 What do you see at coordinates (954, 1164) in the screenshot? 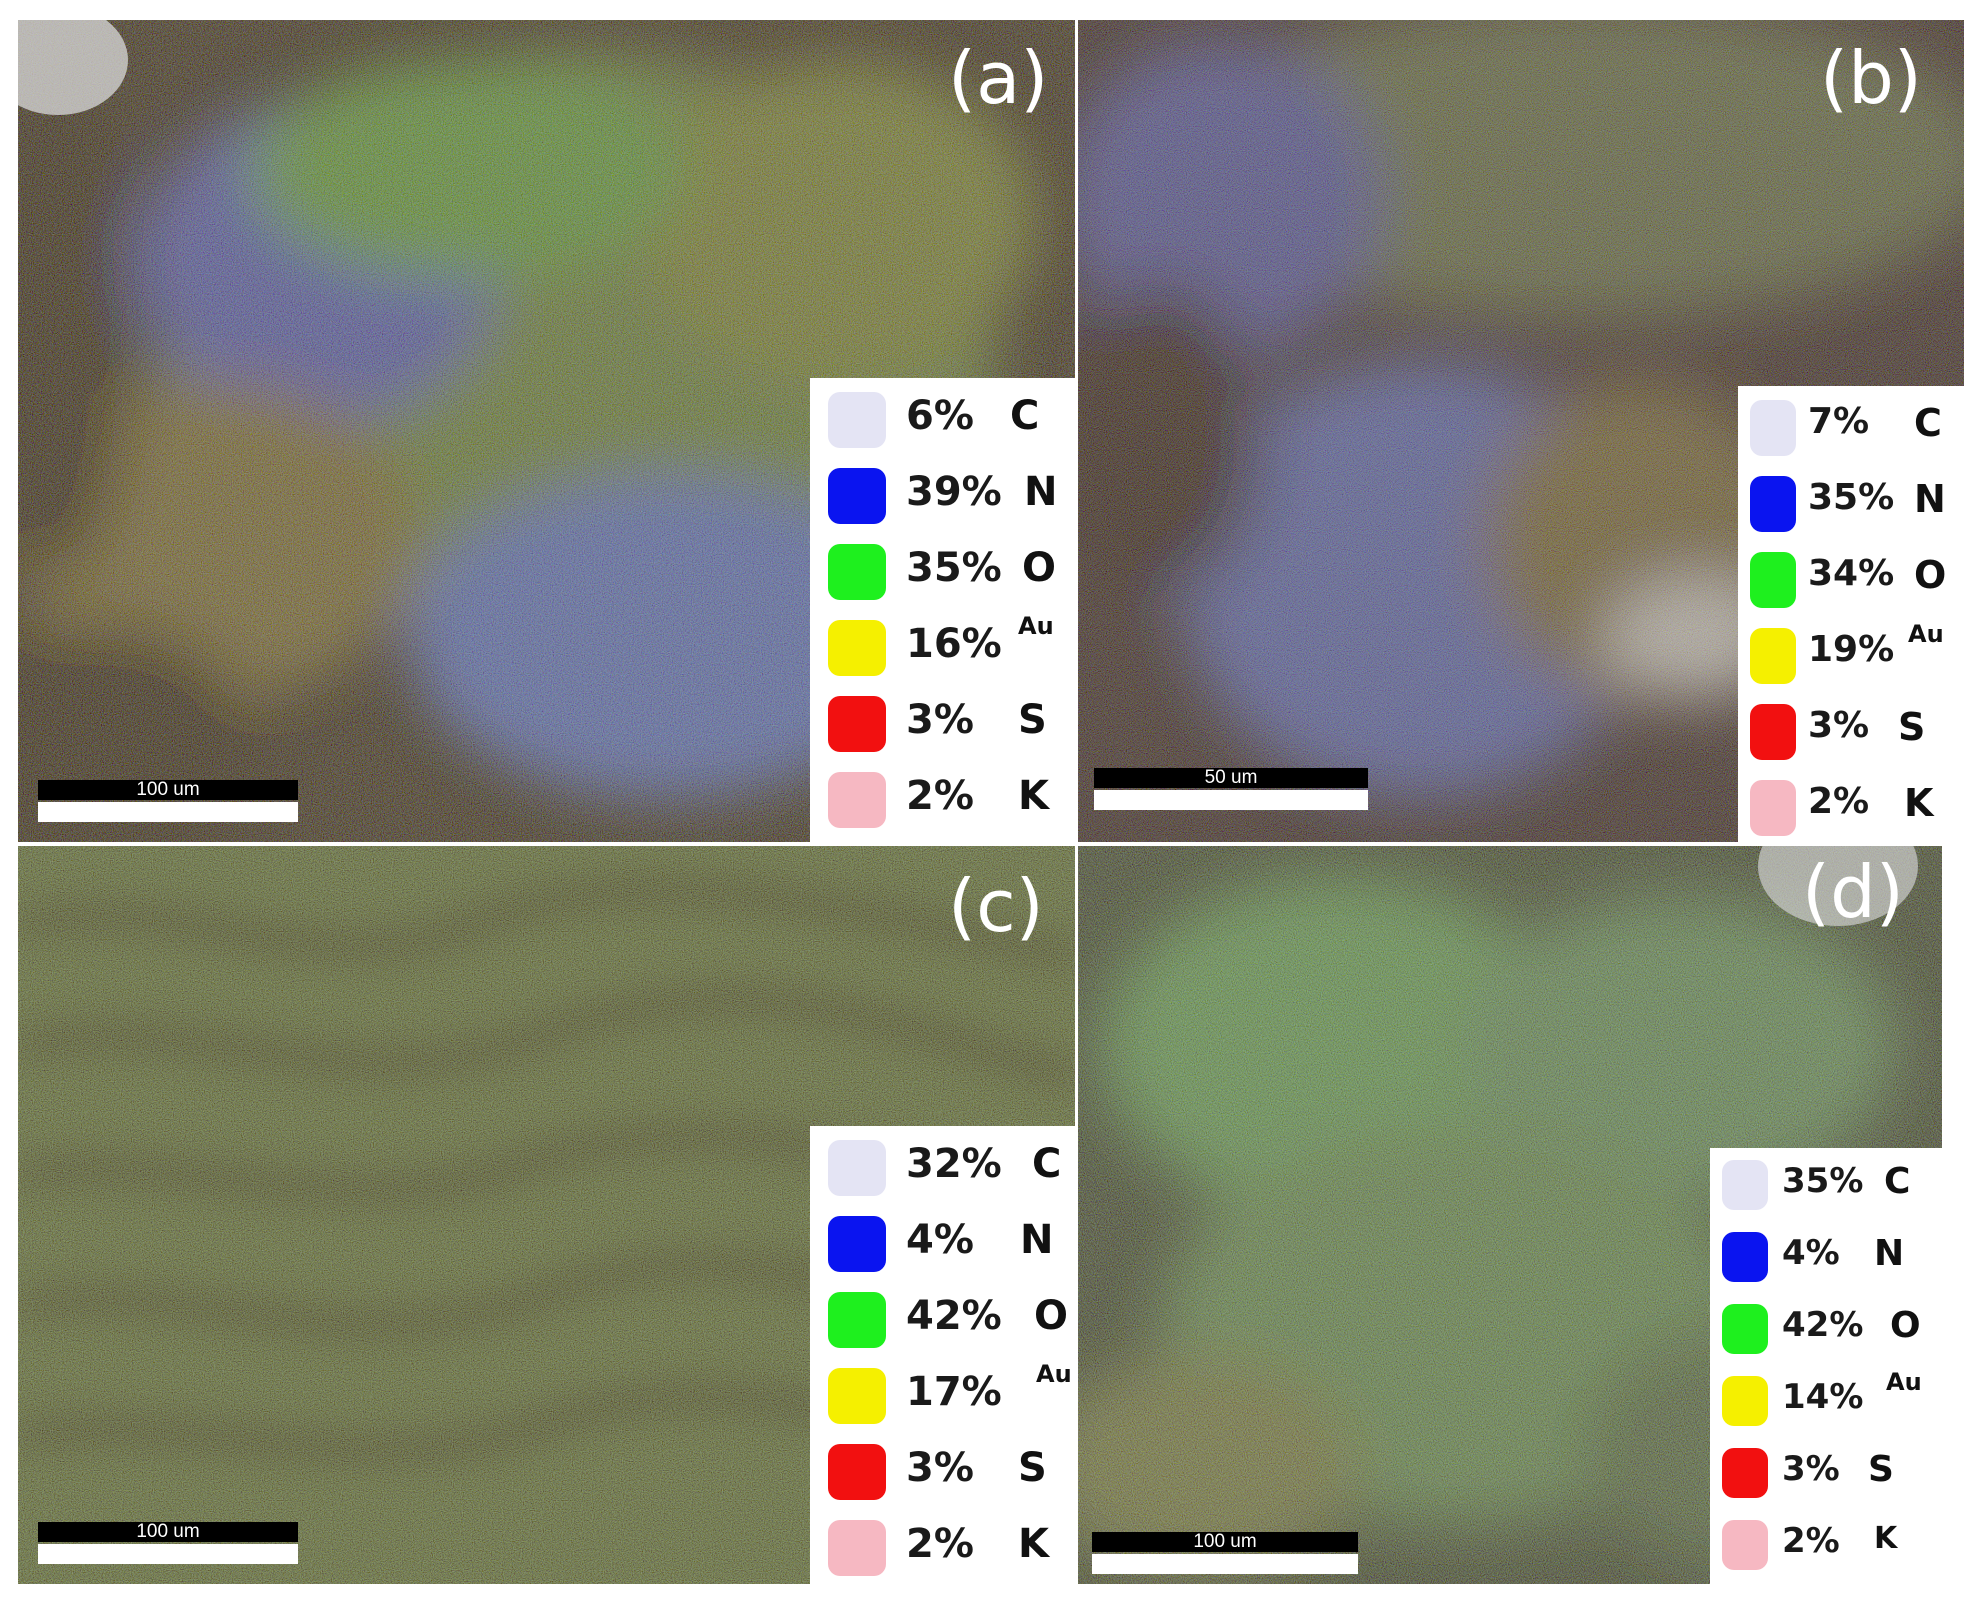
I see `percent-value: 32%` at bounding box center [954, 1164].